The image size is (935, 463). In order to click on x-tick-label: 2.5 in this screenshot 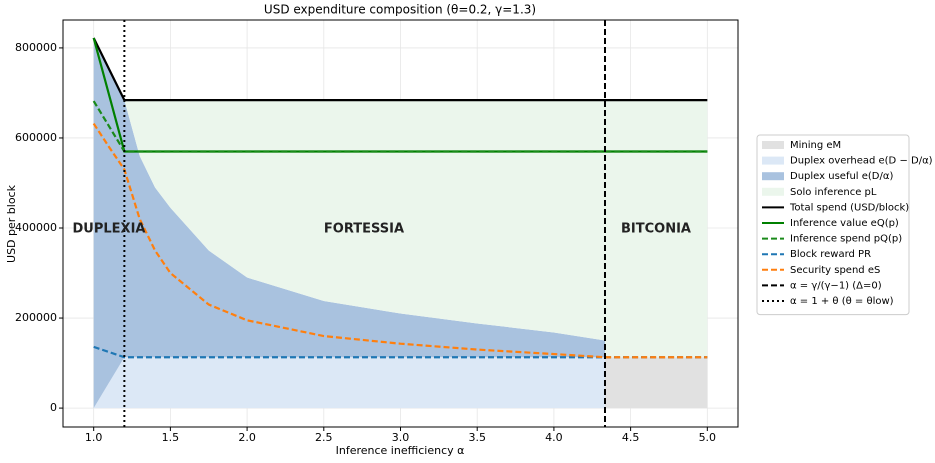, I will do `click(324, 437)`.